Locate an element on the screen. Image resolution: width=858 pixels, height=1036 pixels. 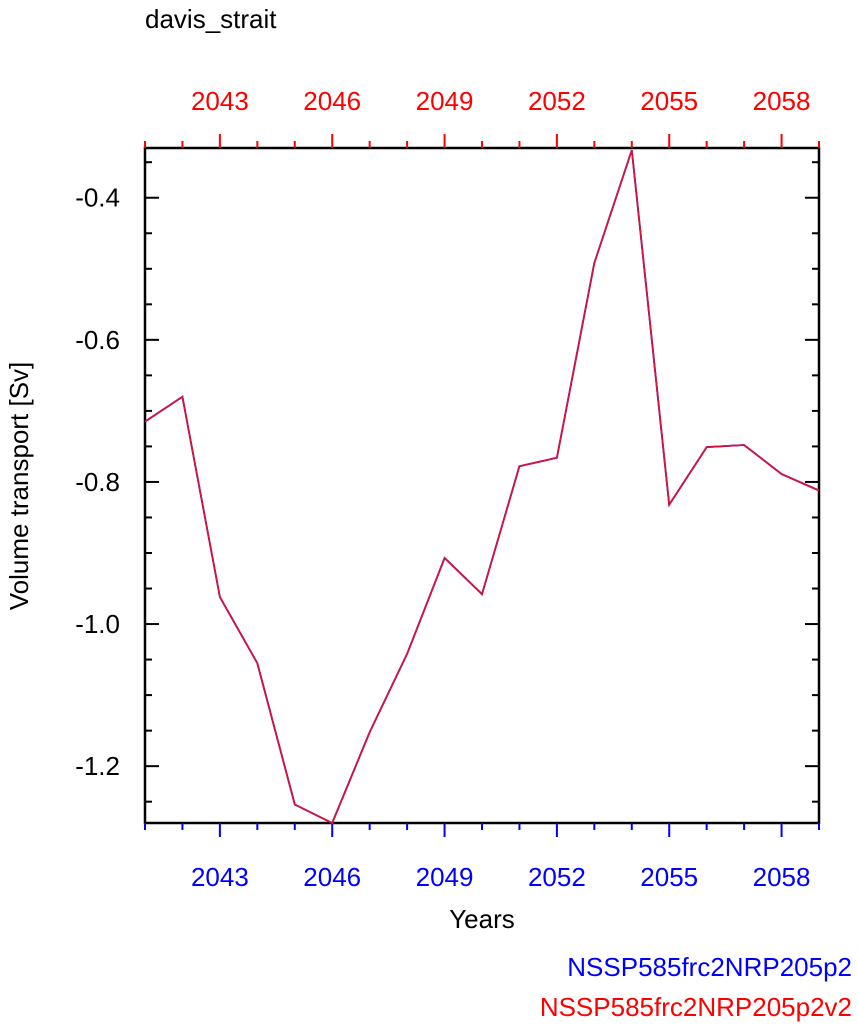
y-tick-label: -1.2 is located at coordinates (97, 766).